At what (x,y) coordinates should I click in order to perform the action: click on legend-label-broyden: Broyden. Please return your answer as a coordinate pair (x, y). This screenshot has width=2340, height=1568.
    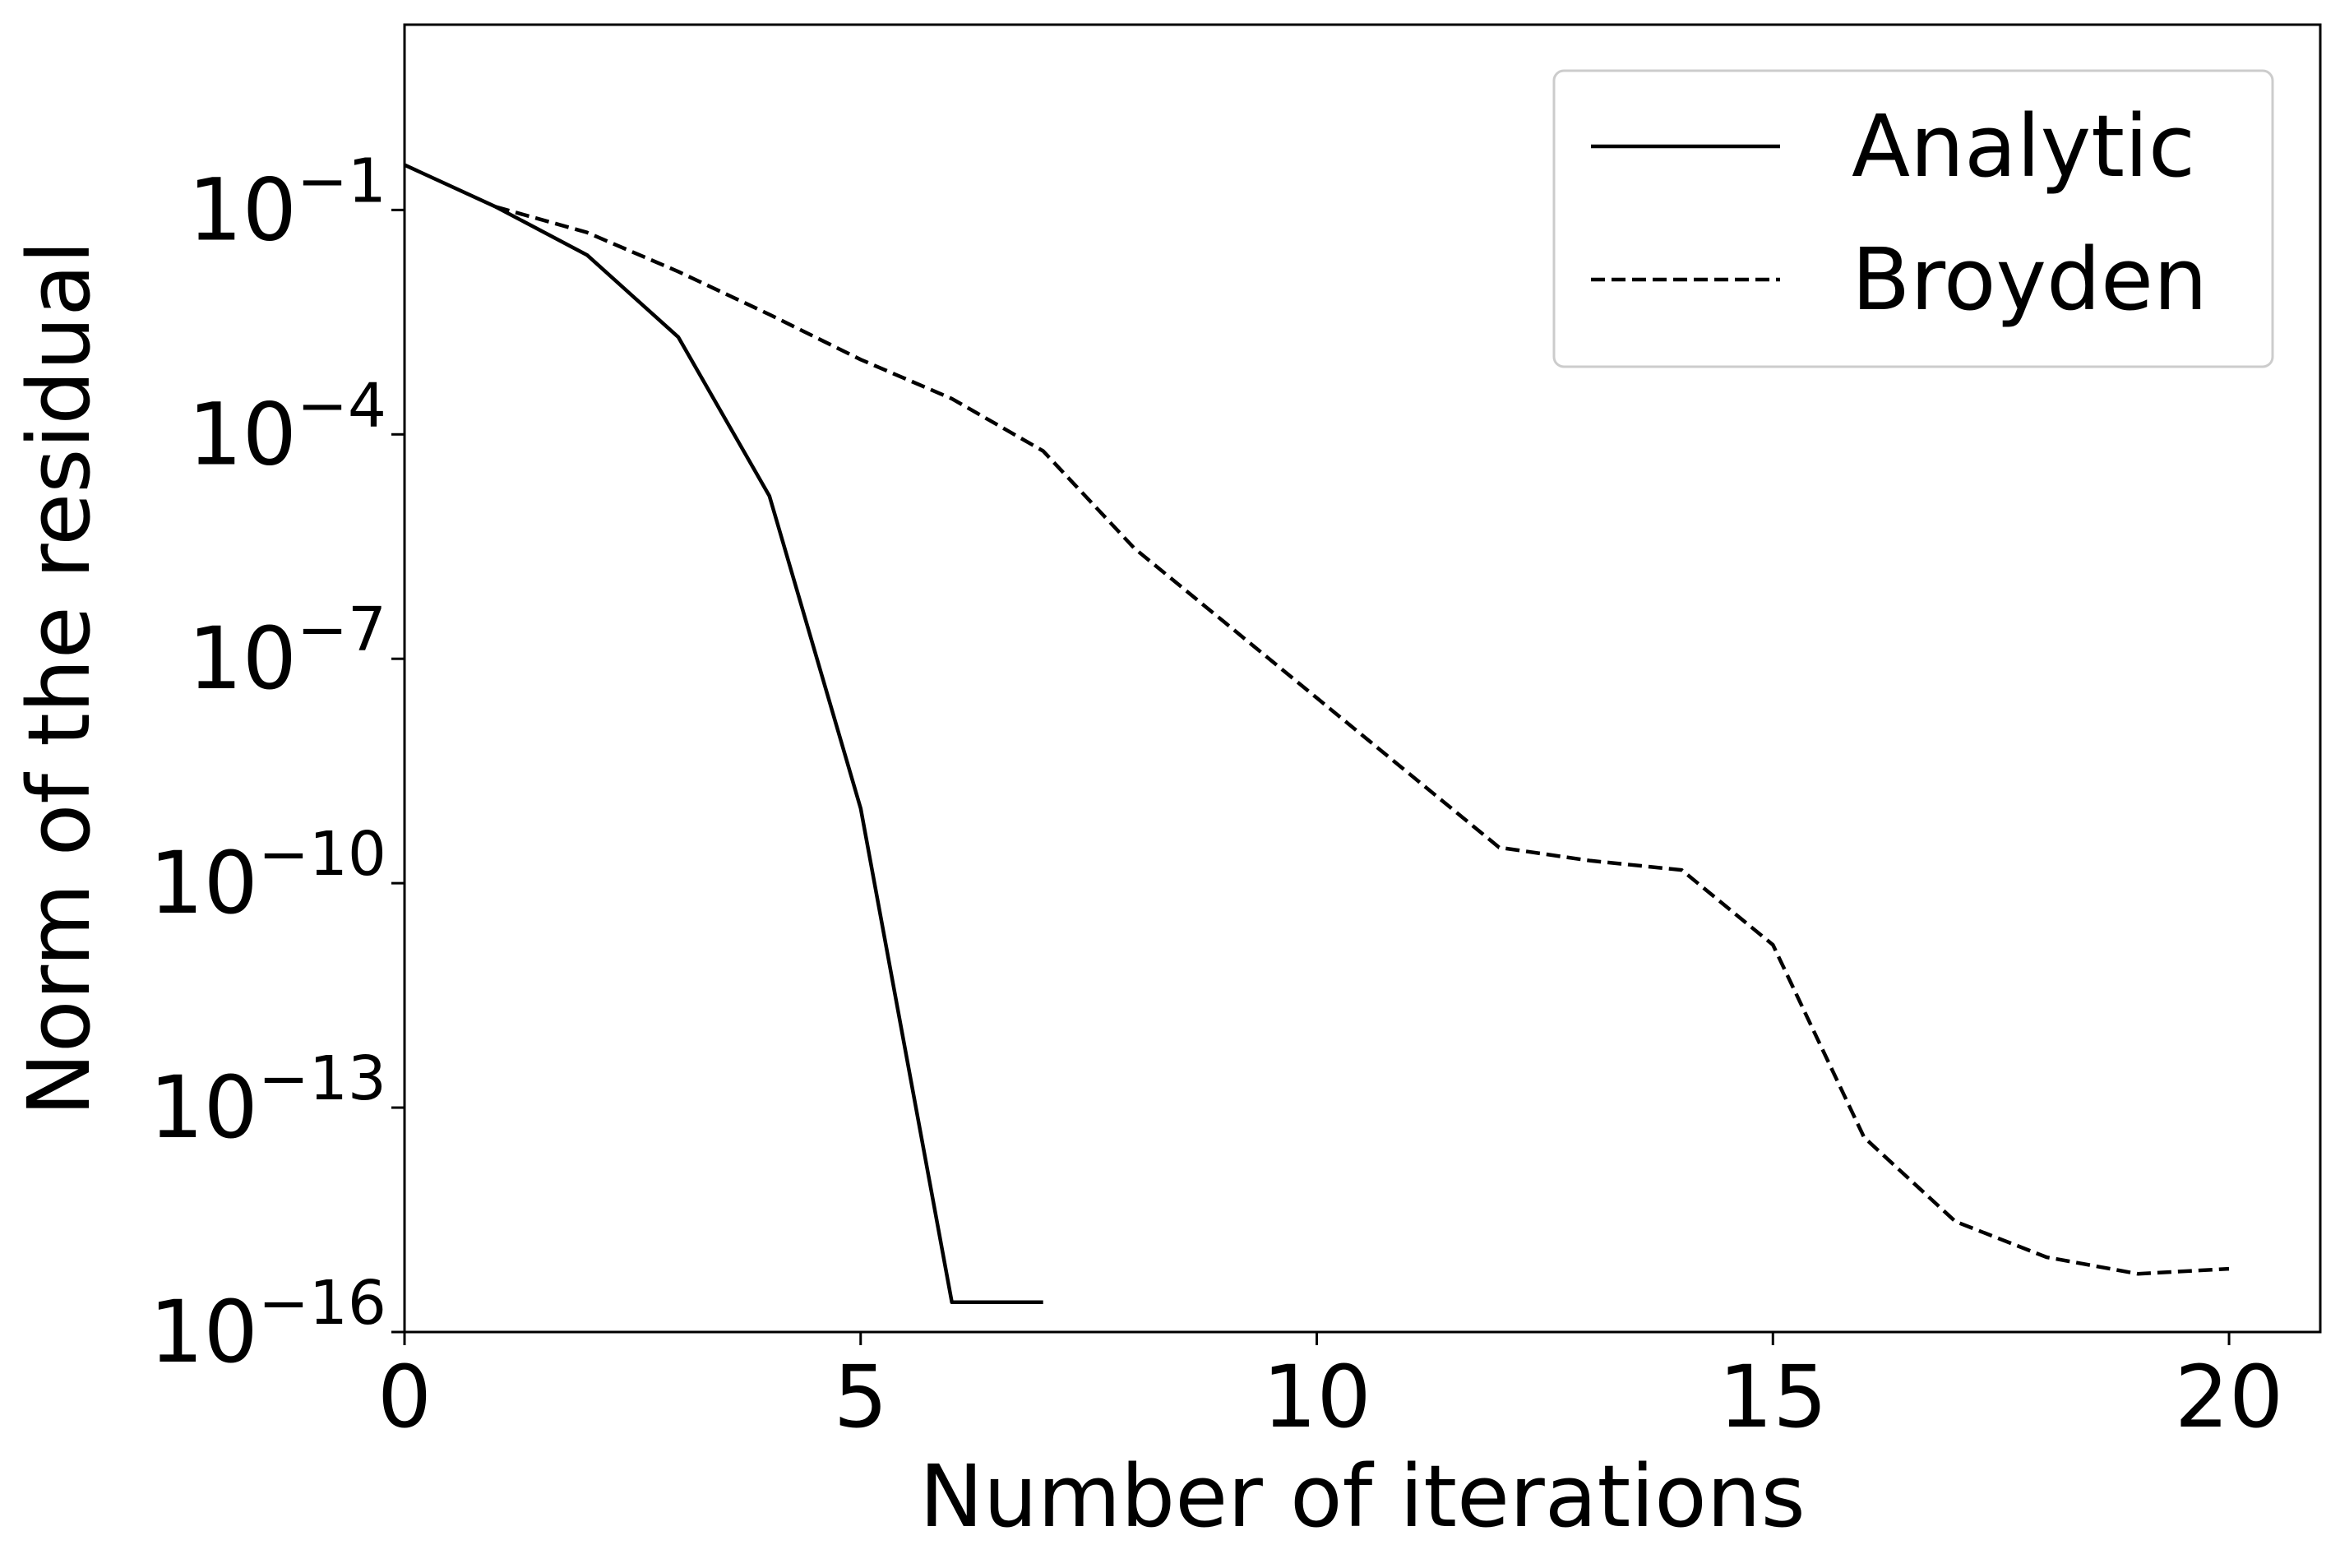
    Looking at the image, I should click on (2030, 279).